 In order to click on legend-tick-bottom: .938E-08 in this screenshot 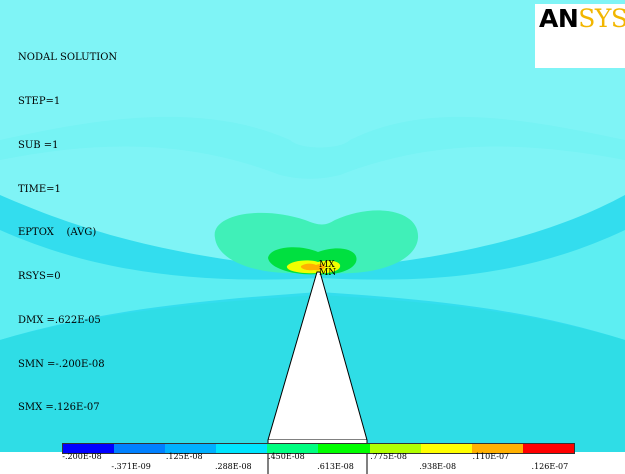, I will do `click(438, 466)`.